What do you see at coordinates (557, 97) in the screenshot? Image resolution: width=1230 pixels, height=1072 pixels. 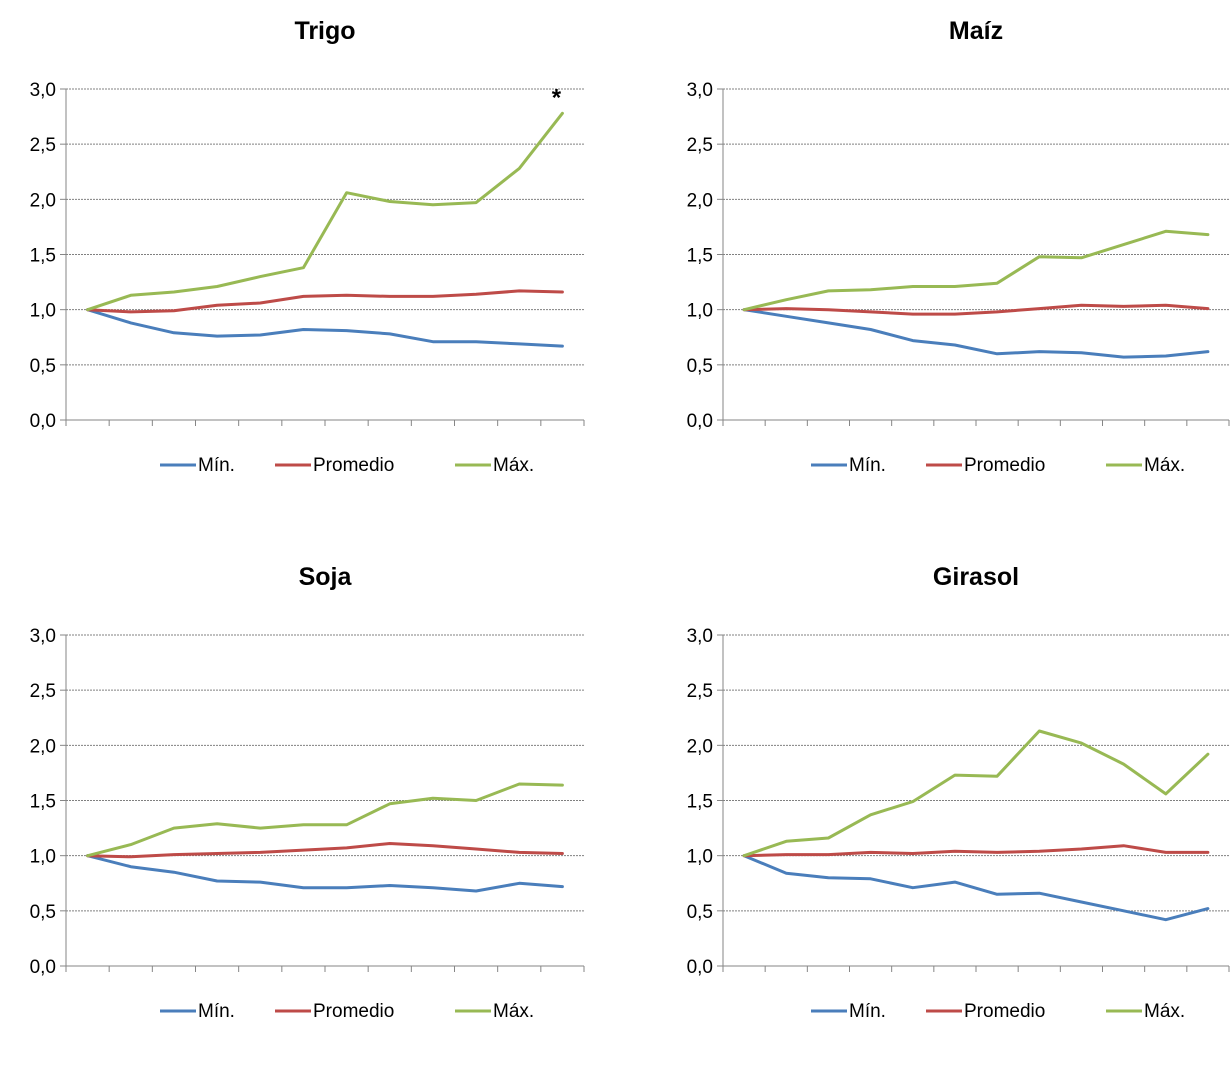 I see `annotation-asterisk: *` at bounding box center [557, 97].